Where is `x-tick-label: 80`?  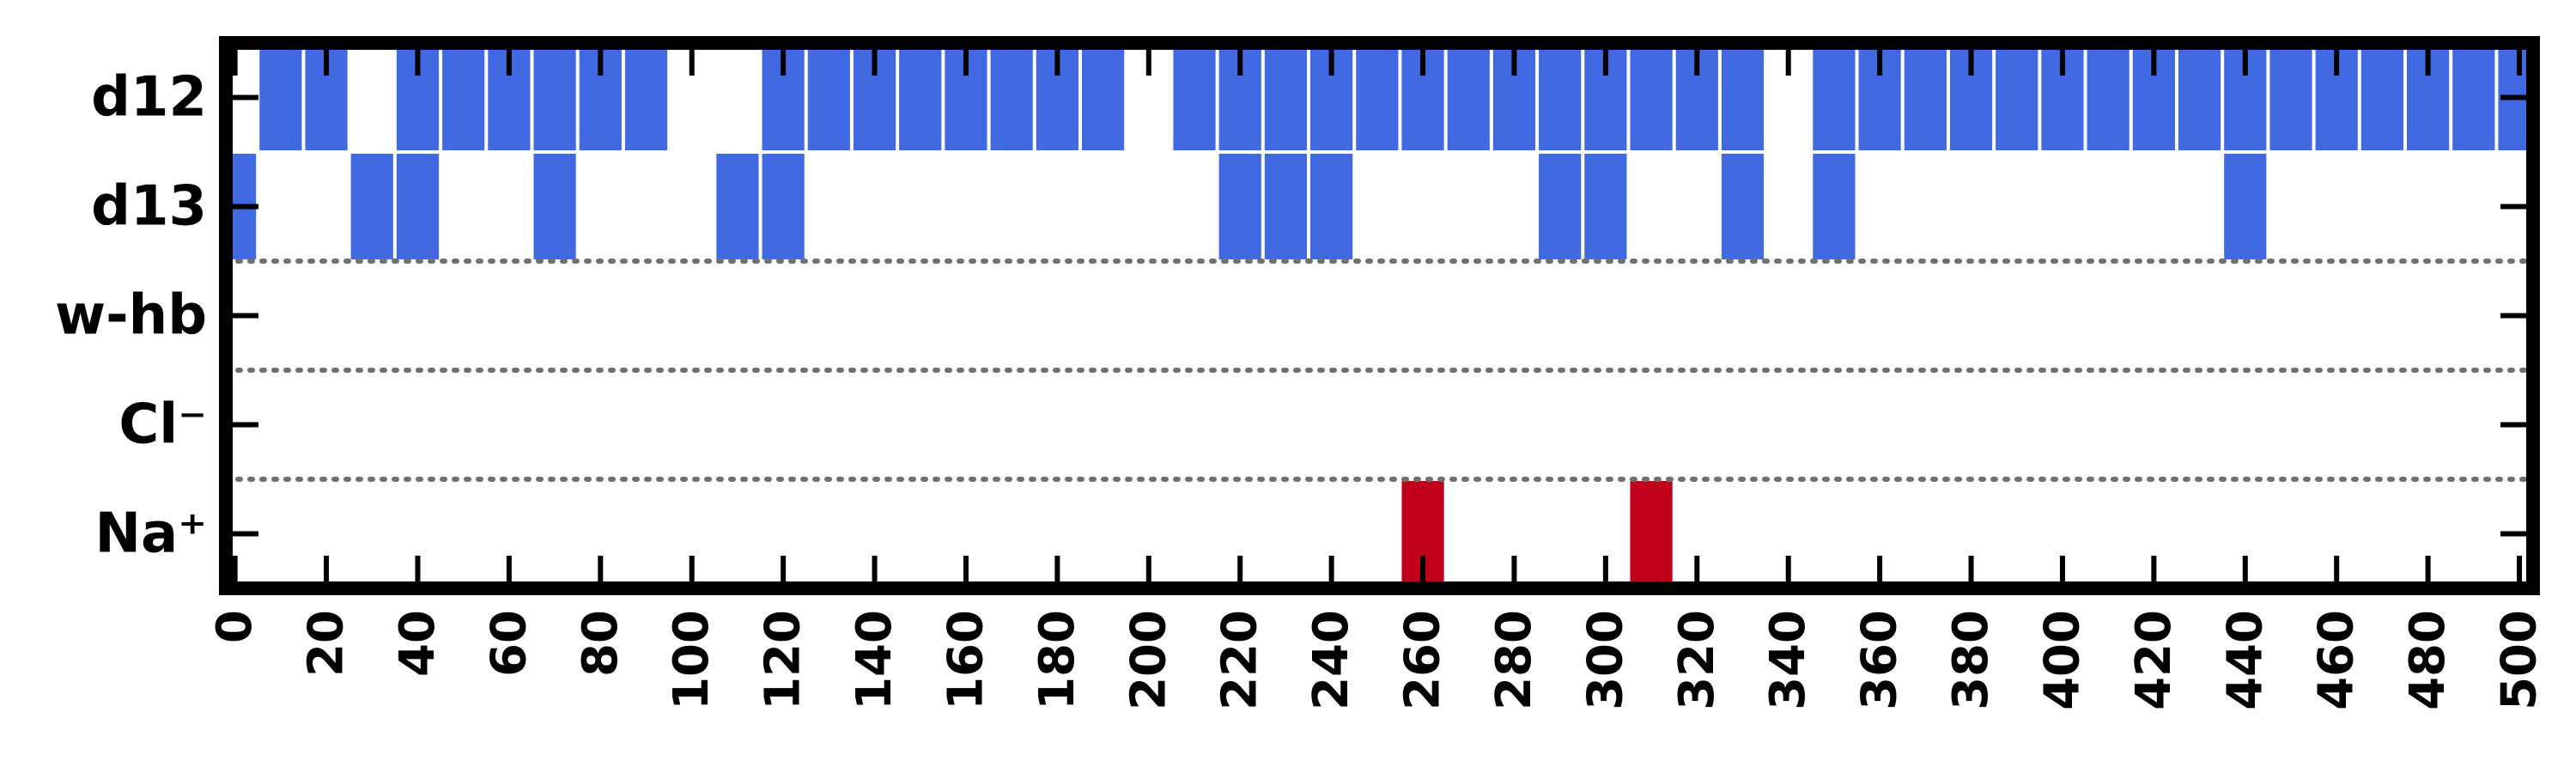
x-tick-label: 80 is located at coordinates (601, 643).